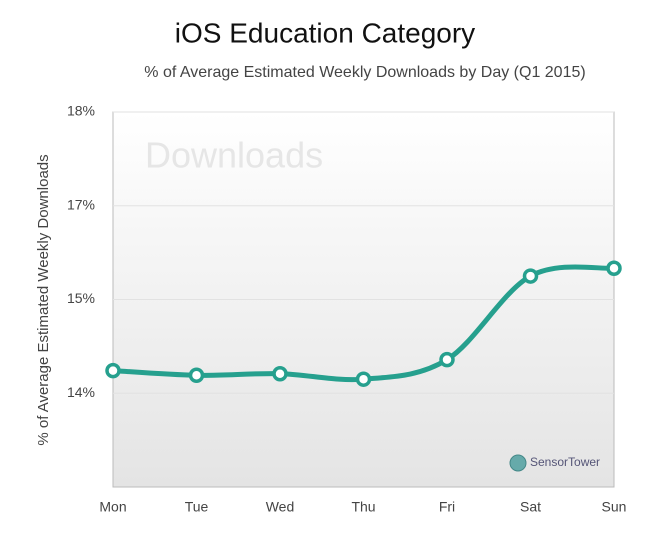 The height and width of the screenshot is (550, 650). I want to click on y-tick-label: 17%, so click(81, 204).